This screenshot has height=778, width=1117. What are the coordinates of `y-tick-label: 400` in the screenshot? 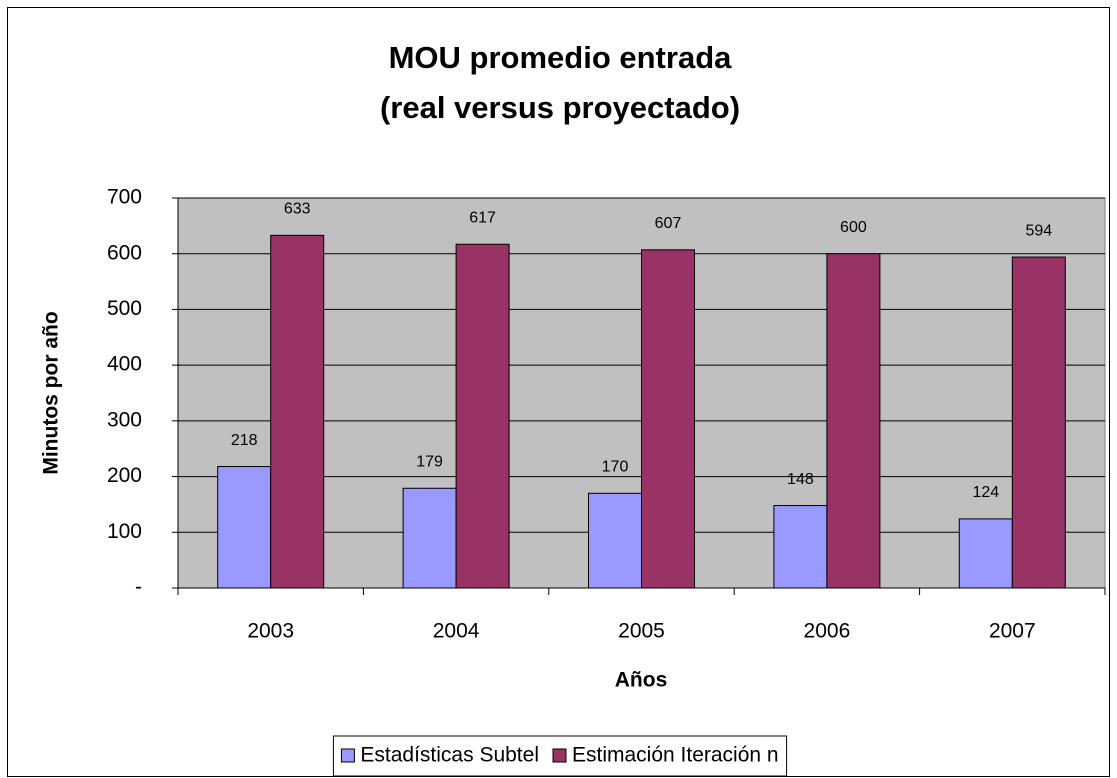 It's located at (124, 364).